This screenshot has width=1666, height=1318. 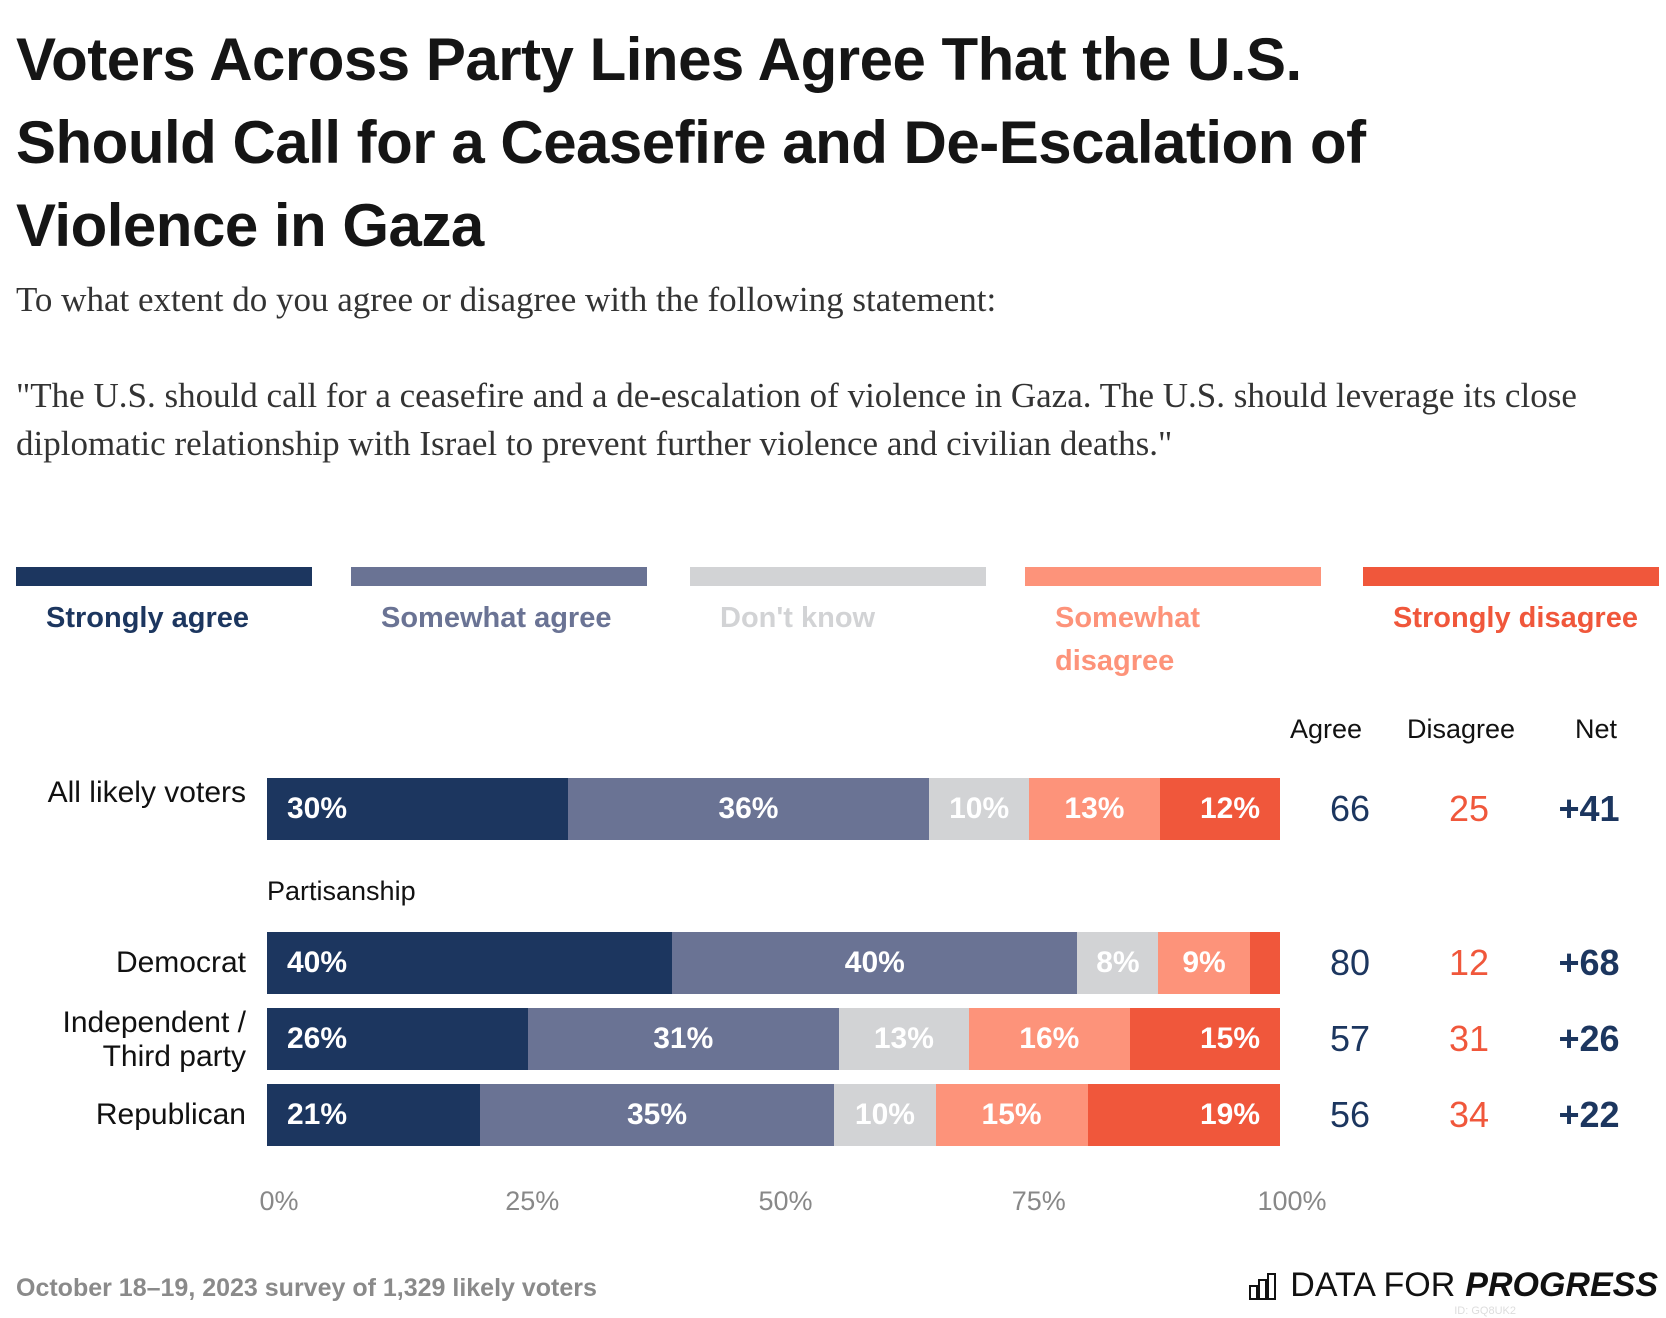 I want to click on x-tick-label: 75%, so click(x=1038, y=1201).